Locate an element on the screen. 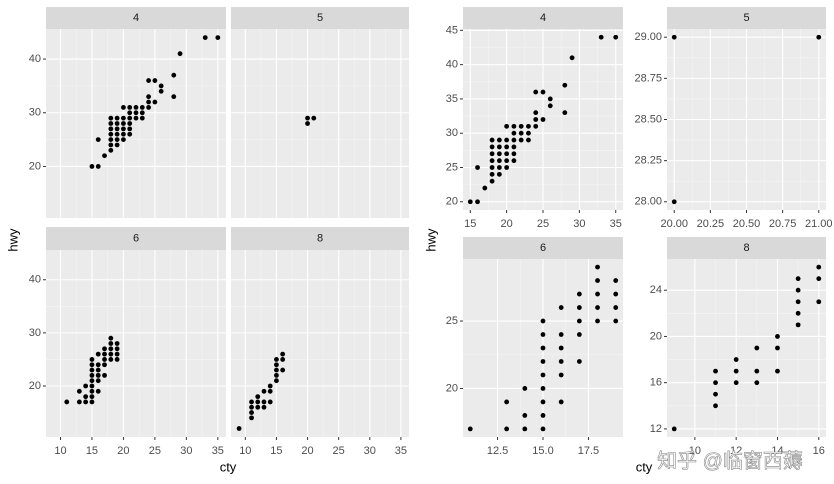 This screenshot has width=834, height=484. y-tick-label: 30 is located at coordinates (35, 333).